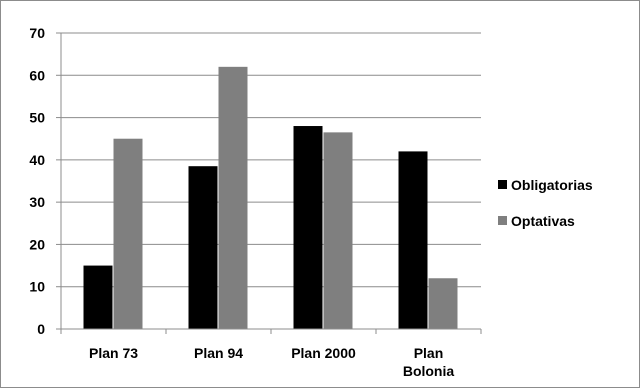  Describe the element at coordinates (545, 203) in the screenshot. I see `legend: Obligatorias Optativas` at that location.